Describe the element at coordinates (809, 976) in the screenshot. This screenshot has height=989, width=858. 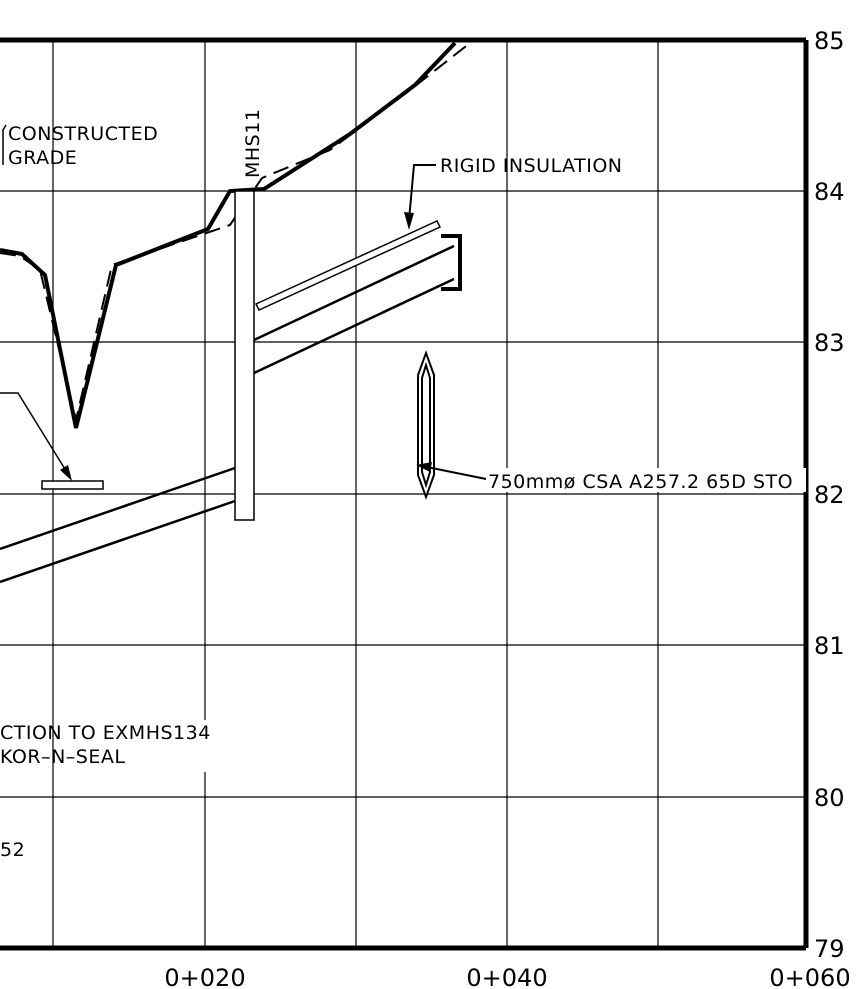
I see `station-label-0060: 0+060` at that location.